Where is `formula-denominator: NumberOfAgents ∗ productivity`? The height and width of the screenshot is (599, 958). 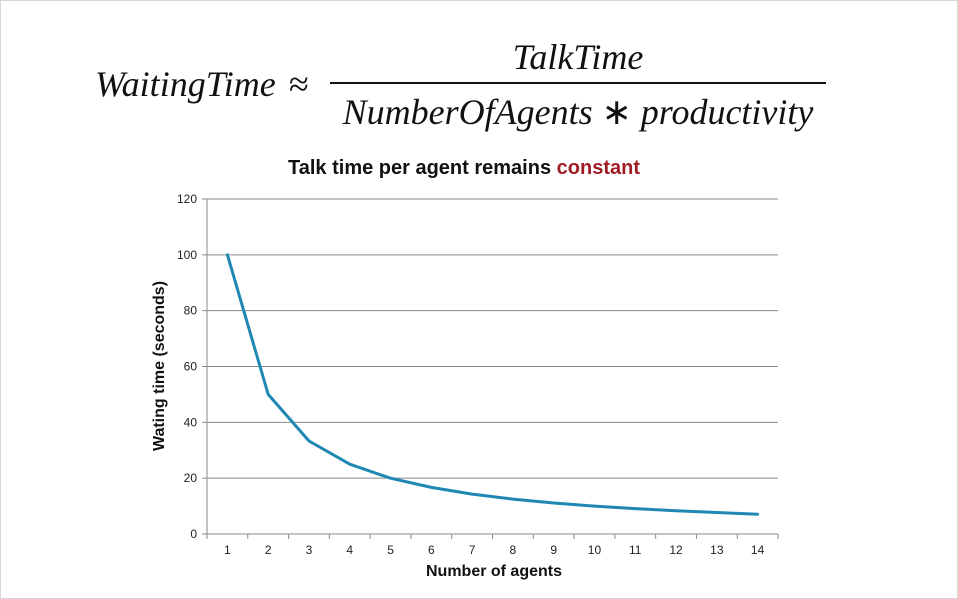
formula-denominator: NumberOfAgents ∗ productivity is located at coordinates (578, 112).